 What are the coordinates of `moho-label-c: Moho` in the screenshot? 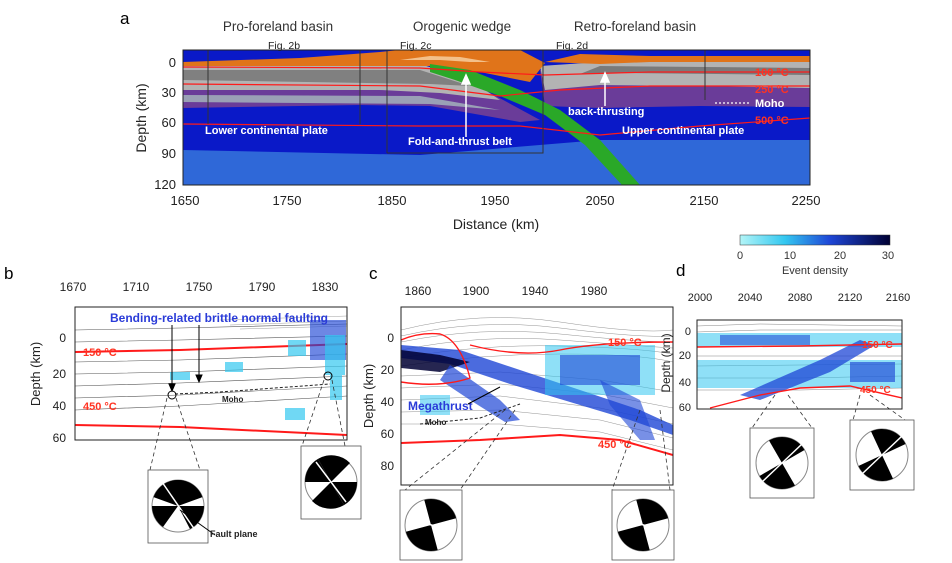 It's located at (435, 422).